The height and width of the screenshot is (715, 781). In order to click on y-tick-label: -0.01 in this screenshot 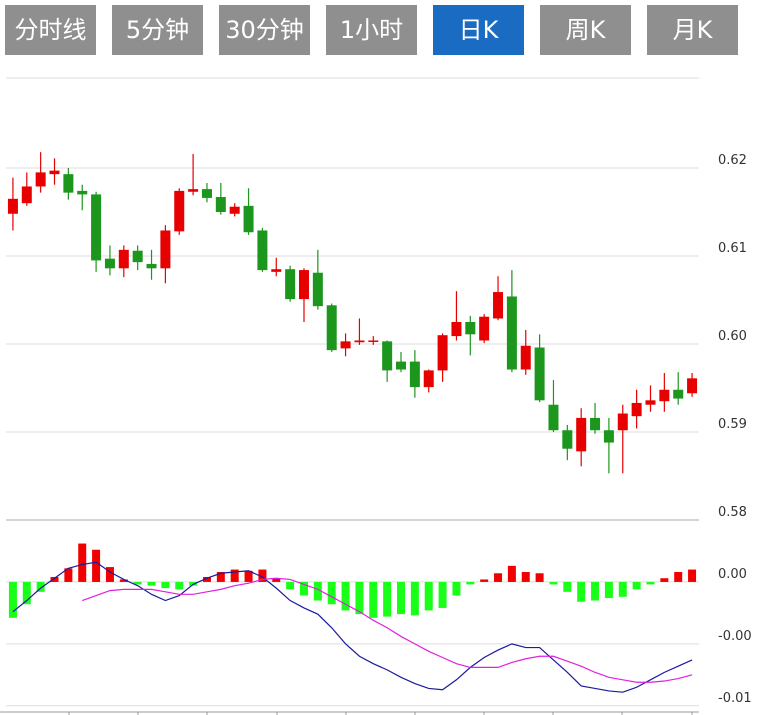, I will do `click(735, 698)`.